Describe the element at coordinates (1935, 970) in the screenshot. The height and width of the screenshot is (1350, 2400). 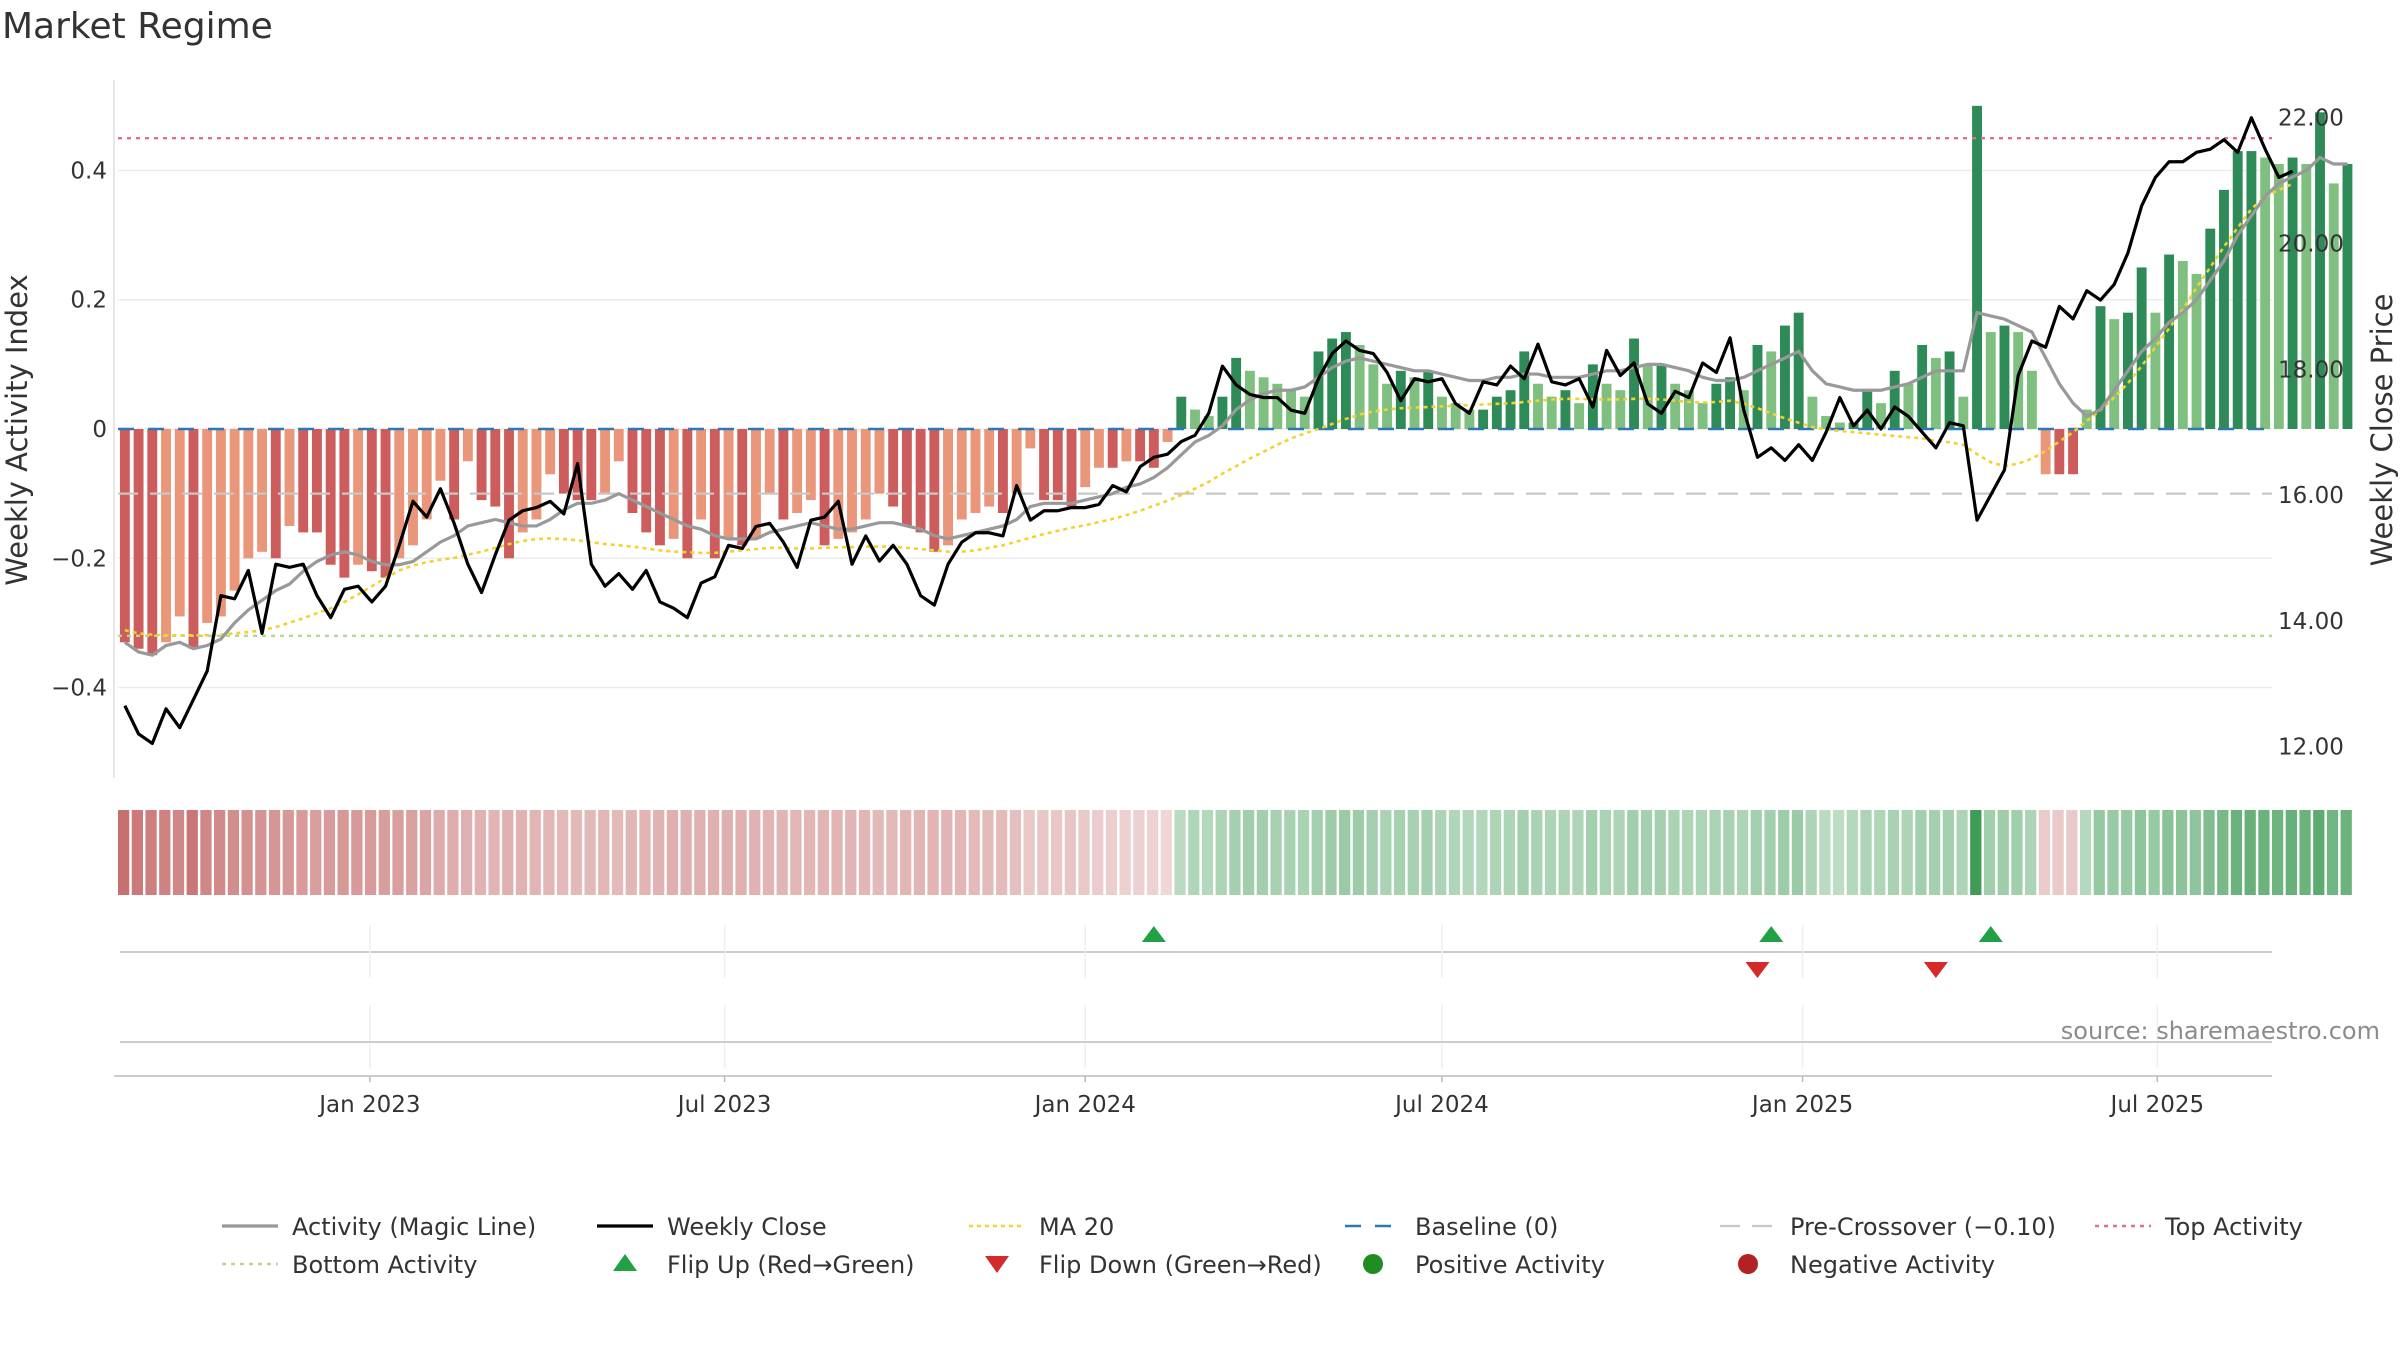
I see `flip-down-marker` at that location.